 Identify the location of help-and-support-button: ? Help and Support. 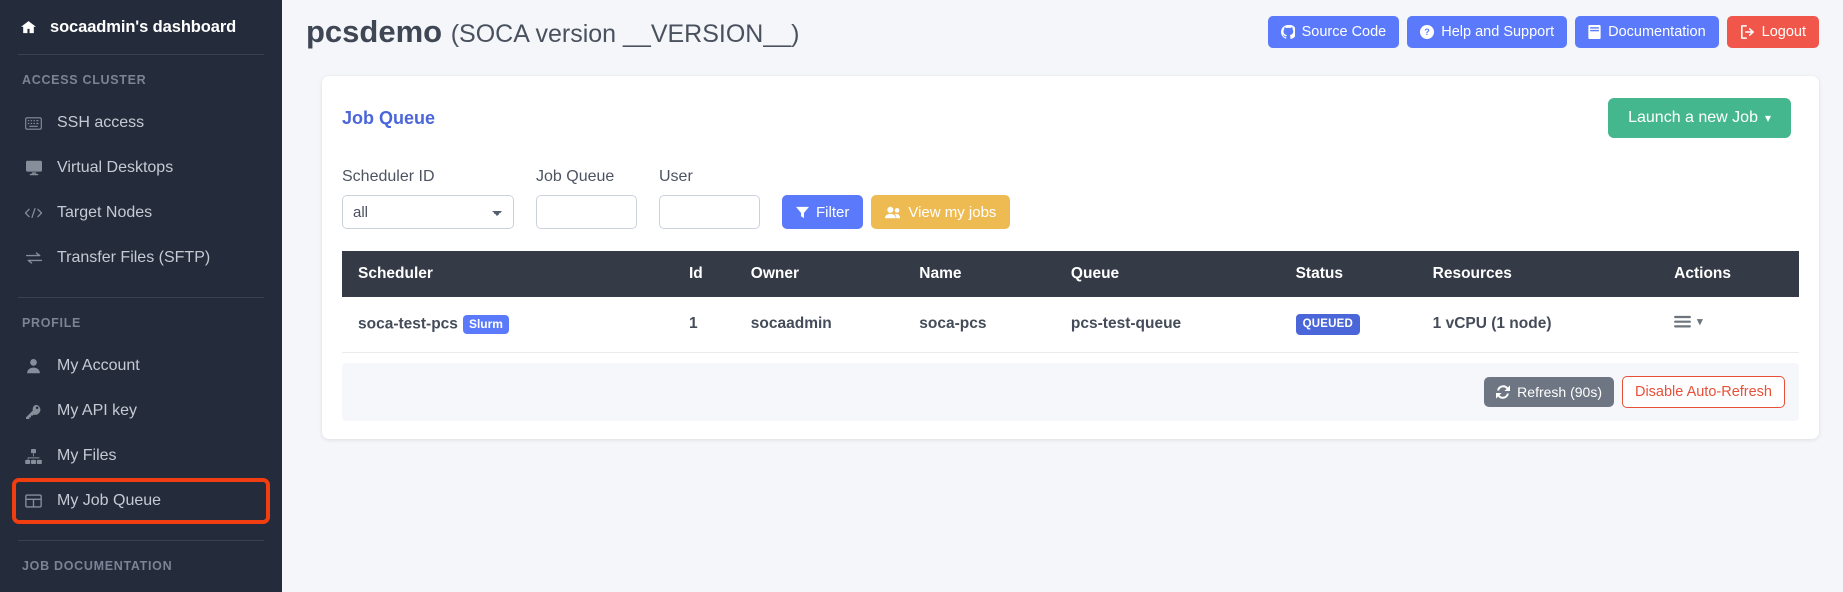
(1487, 32).